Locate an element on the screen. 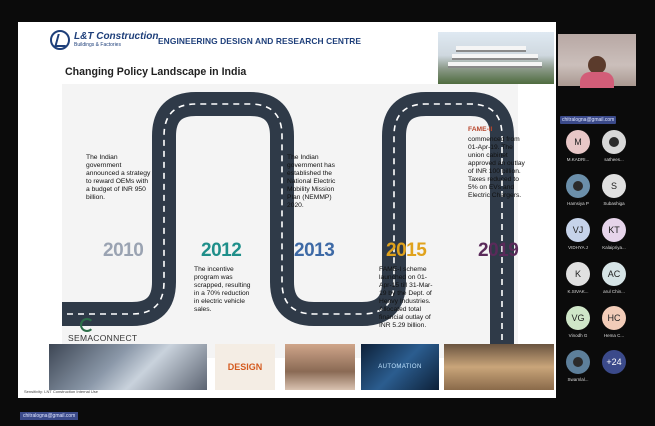  participant-initials: M is located at coordinates (578, 142).